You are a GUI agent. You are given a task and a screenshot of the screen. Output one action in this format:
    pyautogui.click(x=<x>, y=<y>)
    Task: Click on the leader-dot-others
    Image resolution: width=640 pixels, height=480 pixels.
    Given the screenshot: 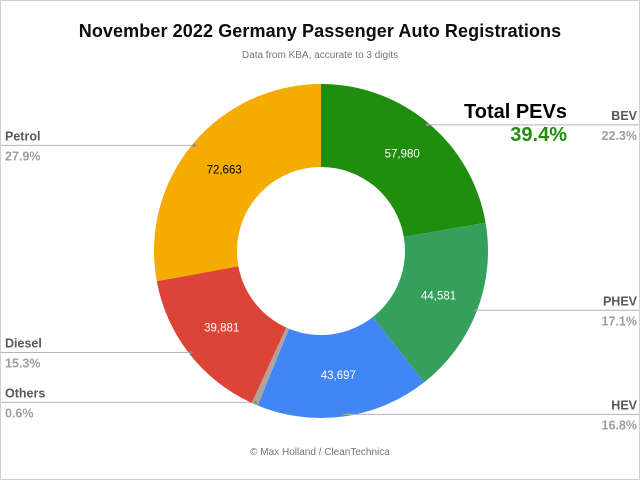 What is the action you would take?
    pyautogui.click(x=255, y=402)
    